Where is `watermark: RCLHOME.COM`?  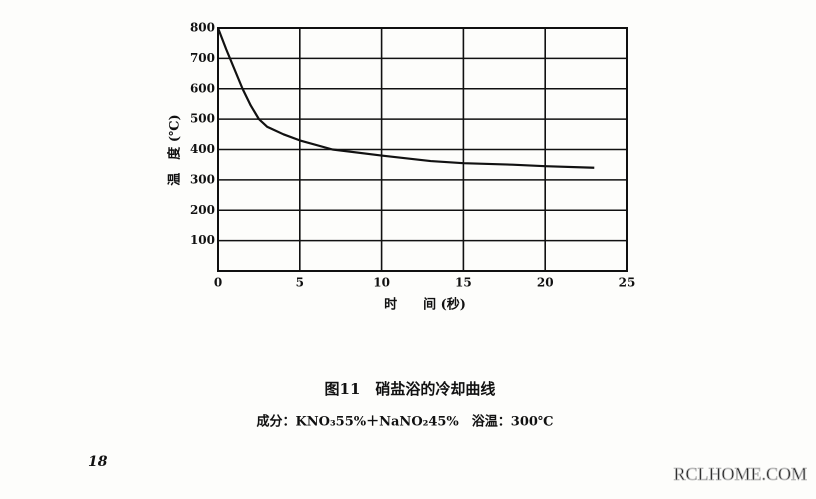
watermark: RCLHOME.COM is located at coordinates (740, 474).